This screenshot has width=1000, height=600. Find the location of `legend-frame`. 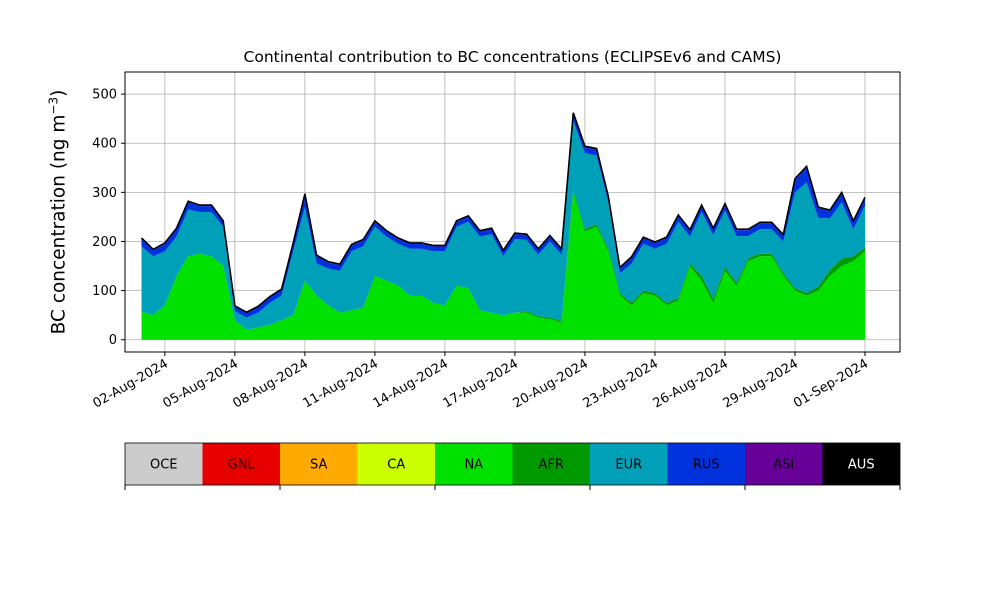

legend-frame is located at coordinates (512, 464).